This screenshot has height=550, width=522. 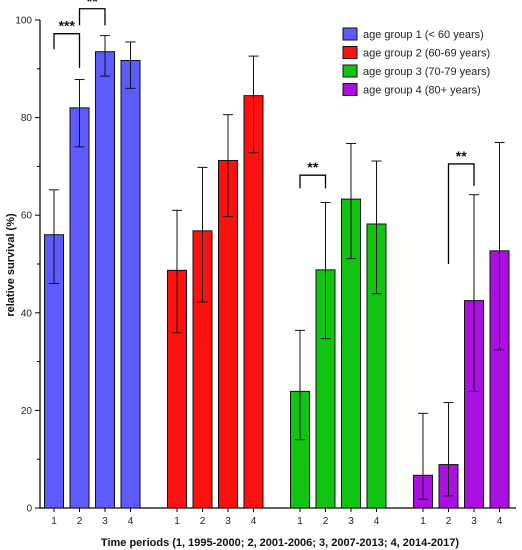 I want to click on legend-swatch-group4, so click(x=350, y=89).